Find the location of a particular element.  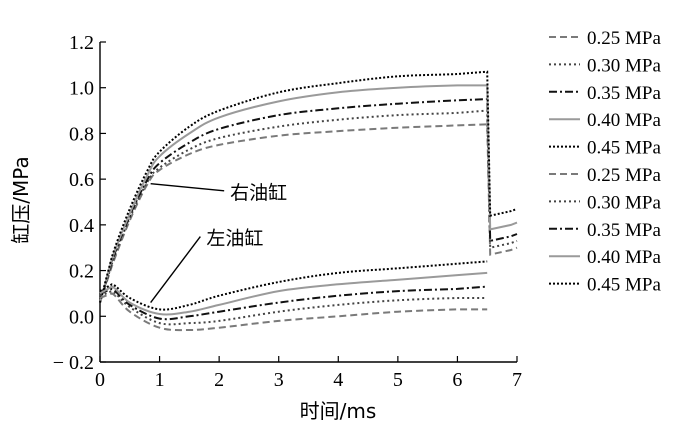

annotation-label: 左油缸 is located at coordinates (234, 239).